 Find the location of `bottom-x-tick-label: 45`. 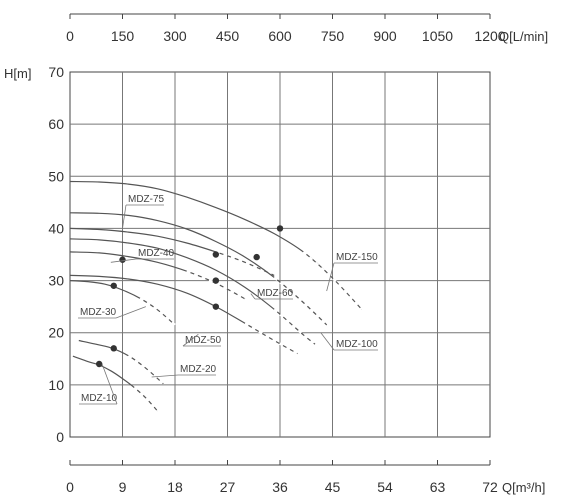

bottom-x-tick-label: 45 is located at coordinates (333, 487).